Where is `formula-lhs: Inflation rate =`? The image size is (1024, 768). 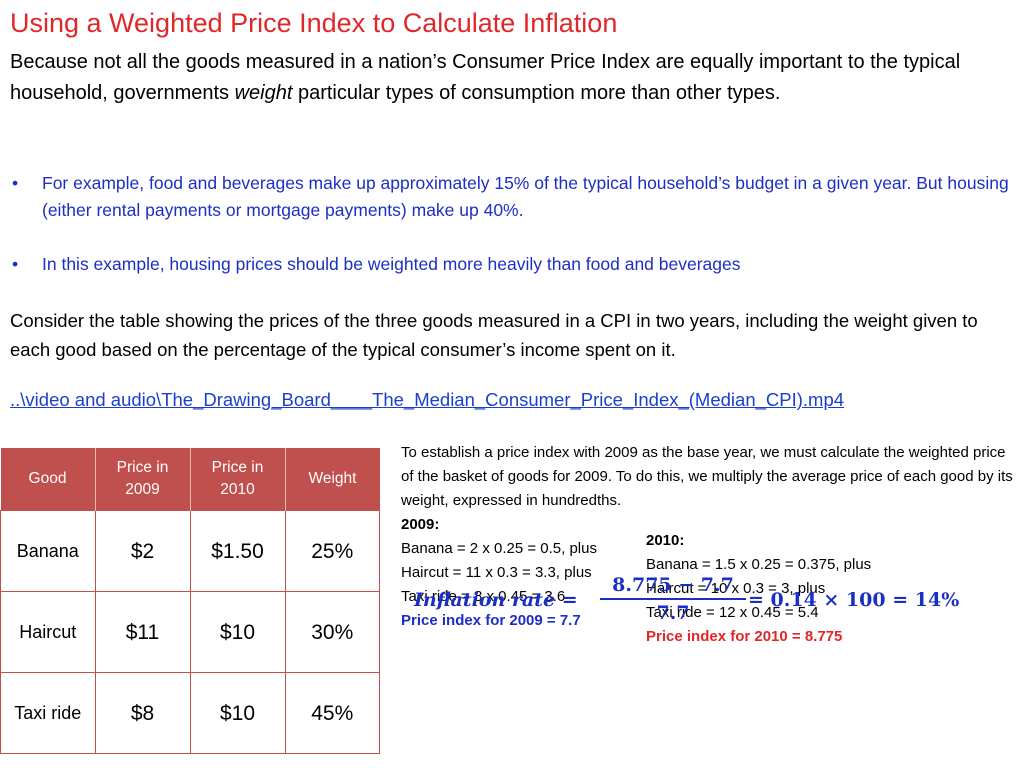
formula-lhs: Inflation rate = is located at coordinates (496, 600).